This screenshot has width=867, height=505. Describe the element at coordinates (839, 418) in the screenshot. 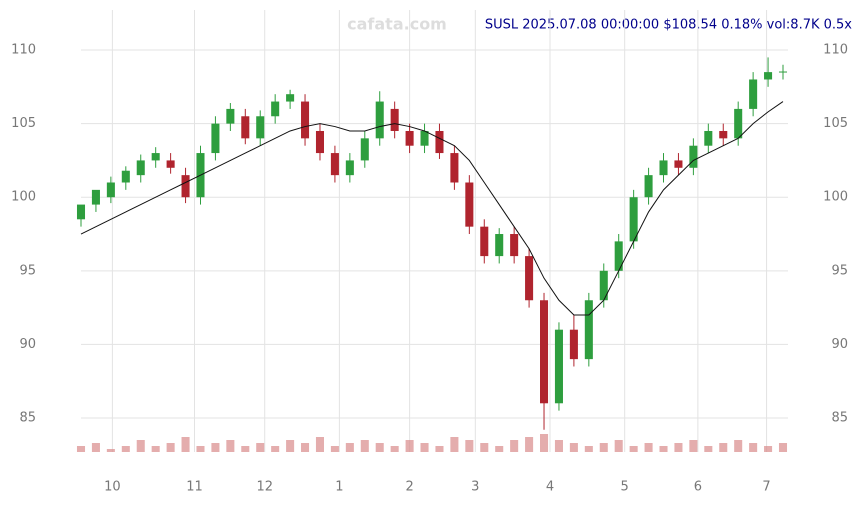

I see `y-tick-label: 85` at that location.